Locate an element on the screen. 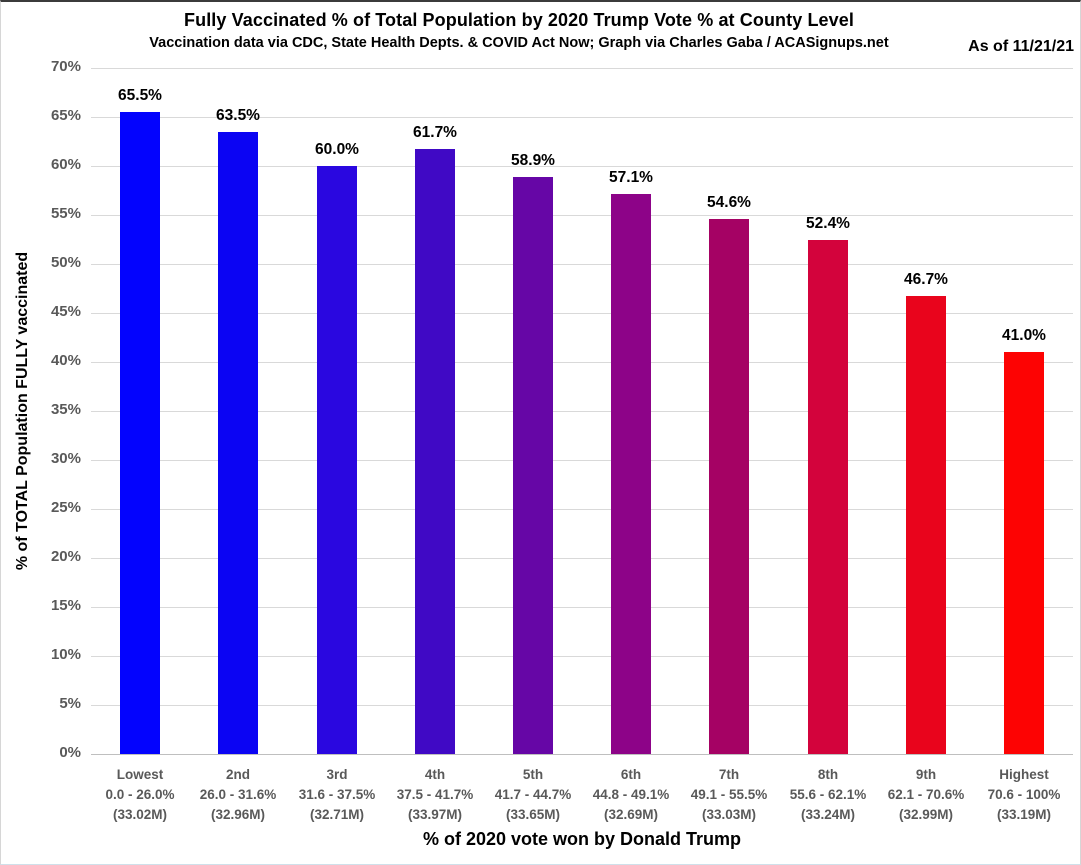 The image size is (1081, 865). bar-value-label: 61.7% is located at coordinates (435, 132).